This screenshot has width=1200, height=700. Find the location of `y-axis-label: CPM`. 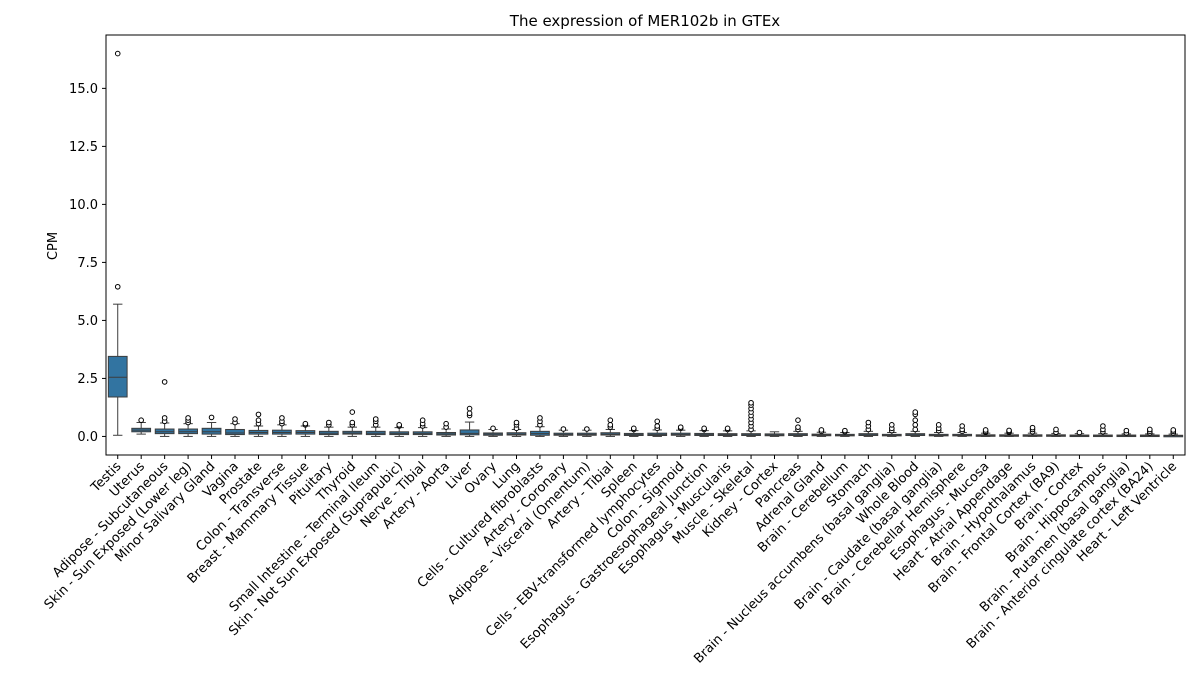

y-axis-label: CPM is located at coordinates (53, 246).